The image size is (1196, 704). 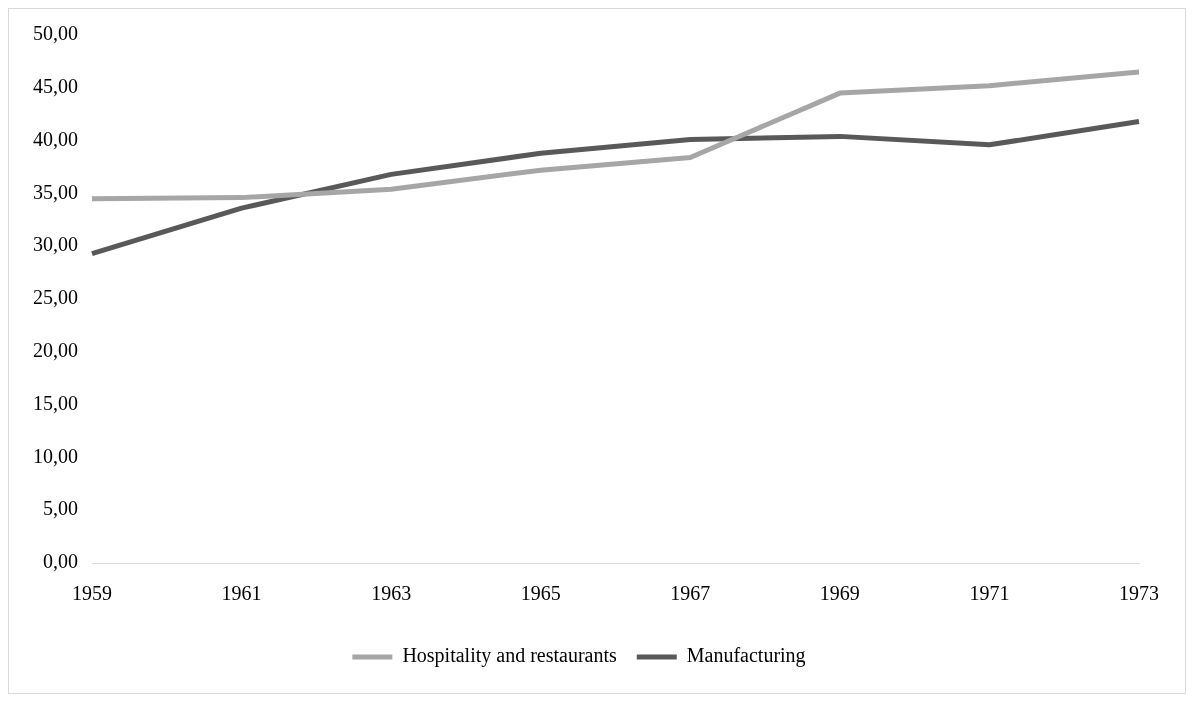 What do you see at coordinates (1139, 593) in the screenshot?
I see `x-tick-label: 1973` at bounding box center [1139, 593].